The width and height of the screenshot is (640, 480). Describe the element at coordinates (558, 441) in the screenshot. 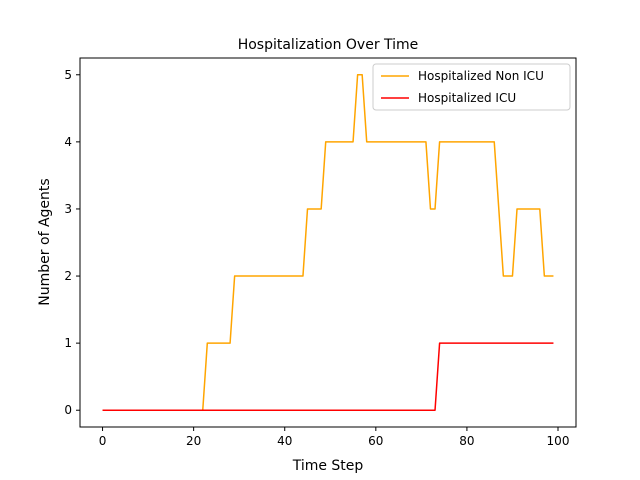

I see `x-tick-label: 100` at that location.